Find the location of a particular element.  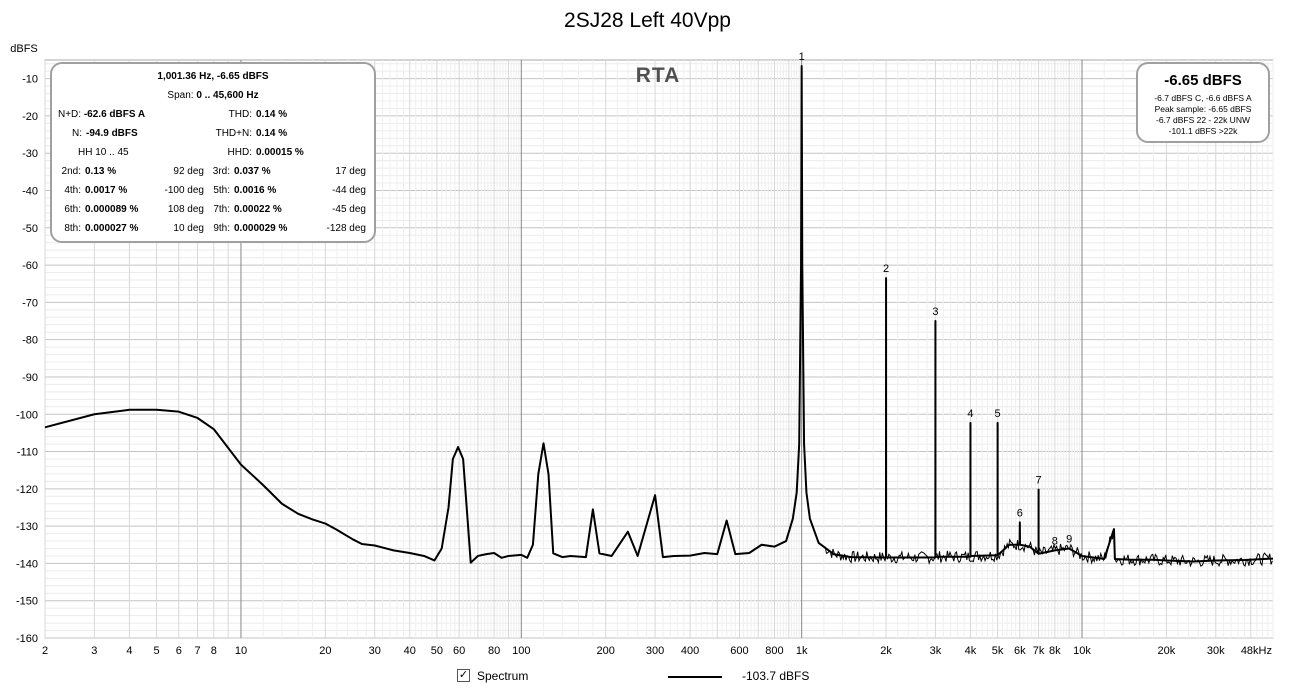

x-tick-label: 300 is located at coordinates (655, 651).